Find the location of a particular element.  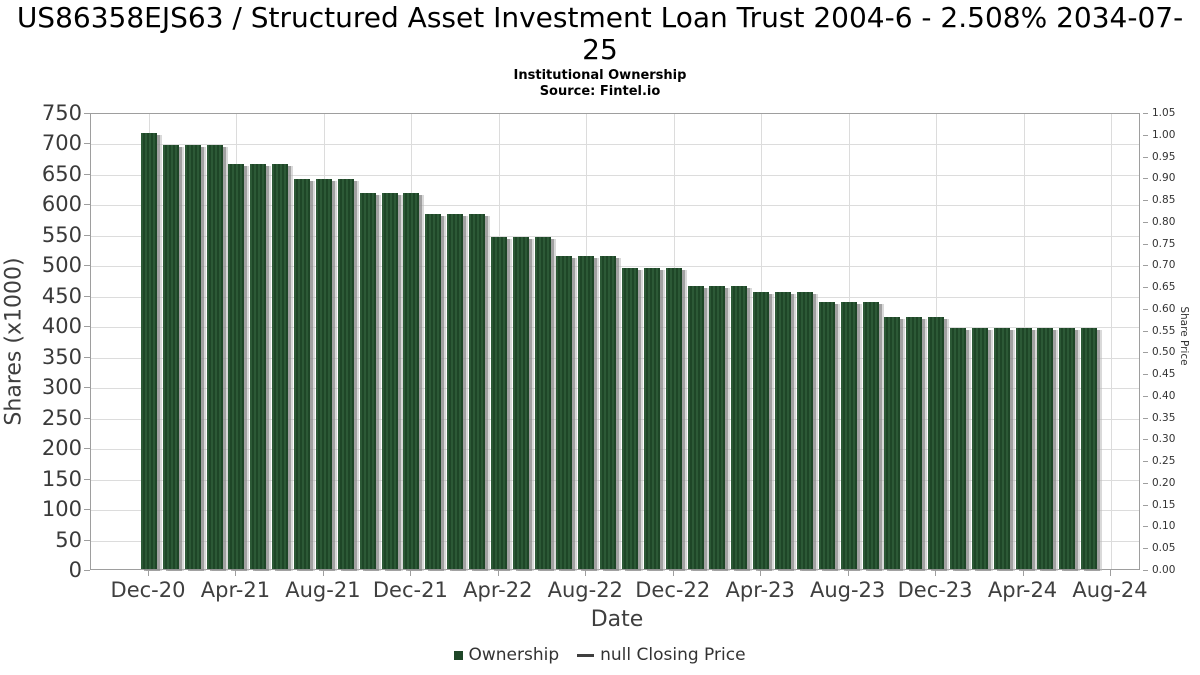

legend-label-closing-price: null Closing Price is located at coordinates (673, 655).